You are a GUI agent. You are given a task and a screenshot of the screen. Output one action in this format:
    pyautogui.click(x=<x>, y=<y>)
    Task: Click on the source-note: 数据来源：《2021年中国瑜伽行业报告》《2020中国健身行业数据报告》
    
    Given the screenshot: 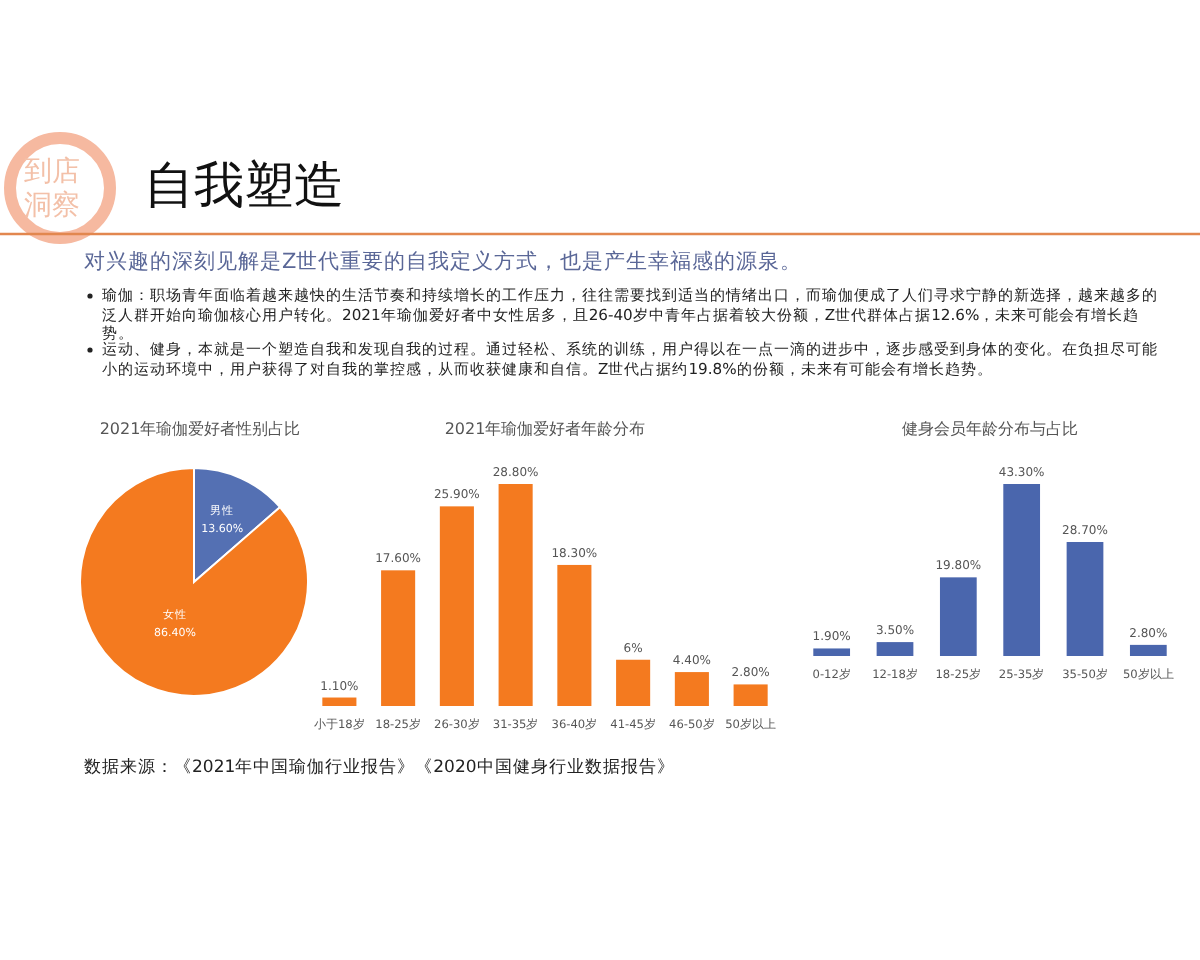 What is the action you would take?
    pyautogui.click(x=379, y=768)
    